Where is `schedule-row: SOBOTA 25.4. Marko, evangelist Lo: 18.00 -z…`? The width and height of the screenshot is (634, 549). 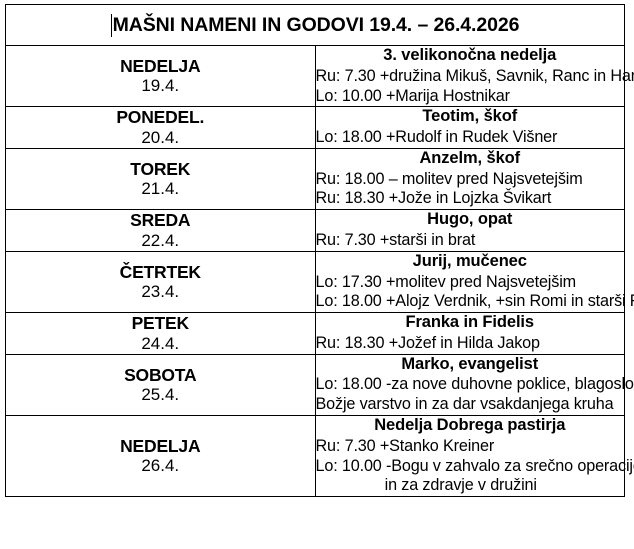
schedule-row: SOBOTA 25.4. Marko, evangelist Lo: 18.00 -z… is located at coordinates (319, 385).